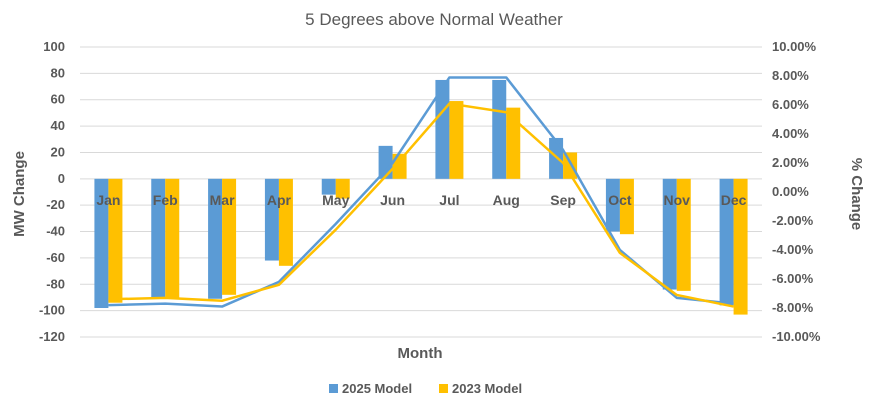 The image size is (869, 409). I want to click on chart-title: 5 Degrees above Normal Weather, so click(434, 19).